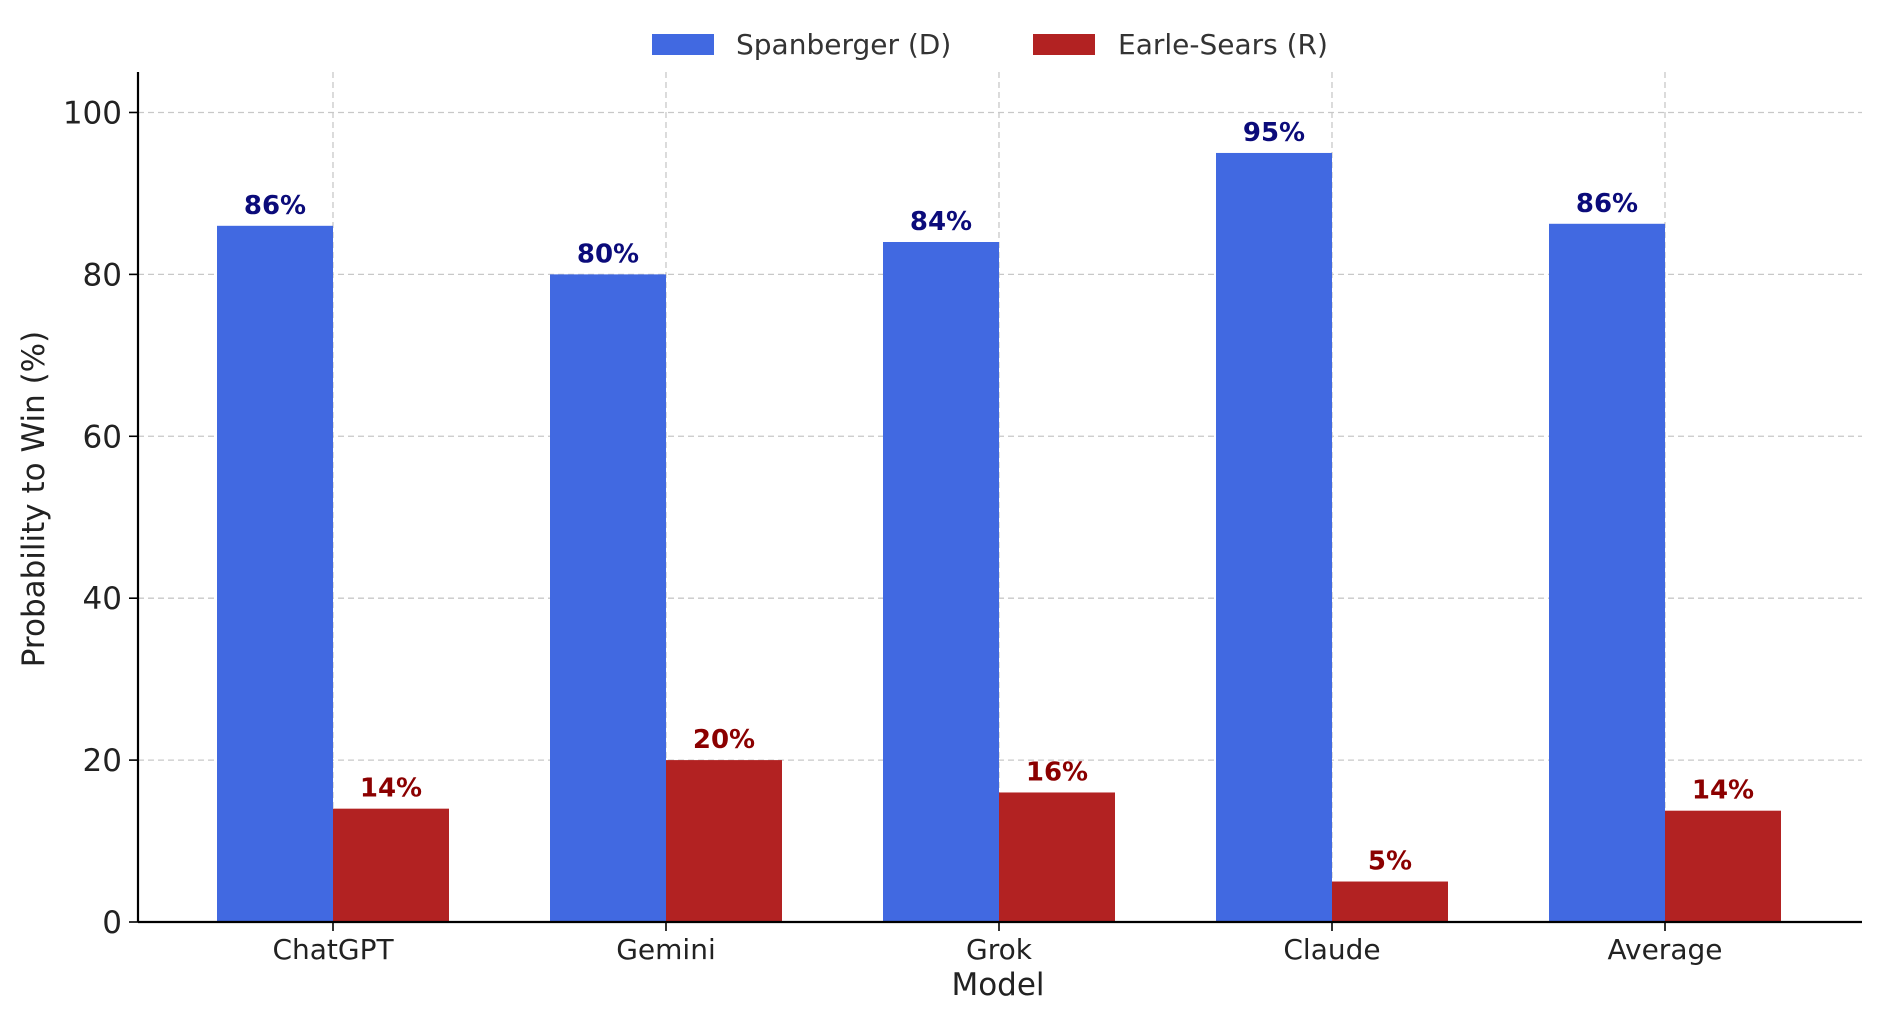  I want to click on bar-spanberger-chatgpt, so click(275, 574).